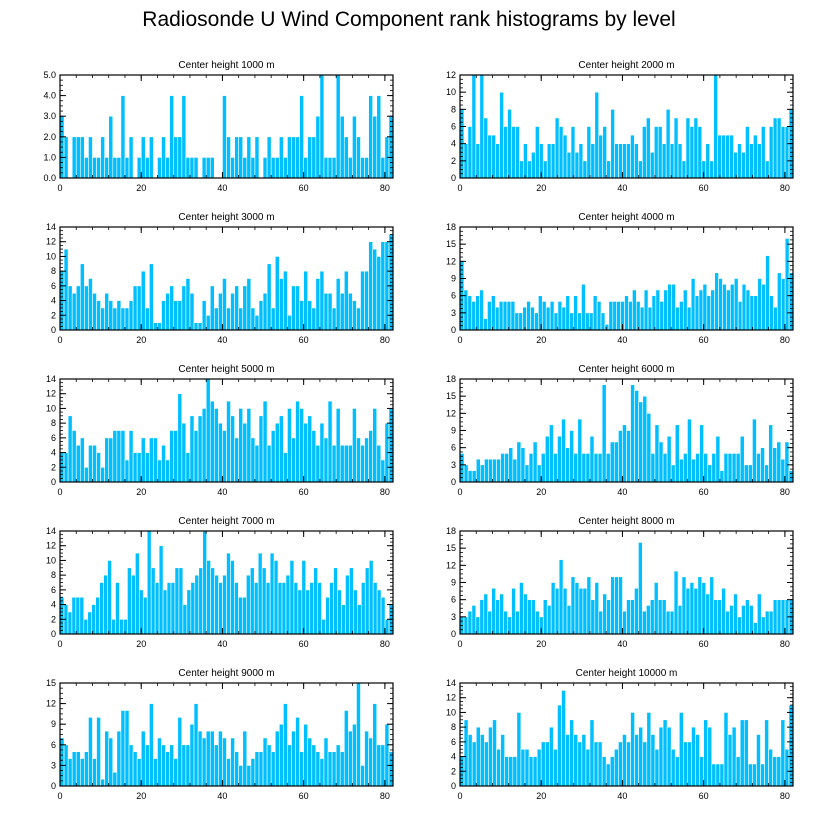 The height and width of the screenshot is (824, 818). I want to click on x-tick-label: 20, so click(141, 188).